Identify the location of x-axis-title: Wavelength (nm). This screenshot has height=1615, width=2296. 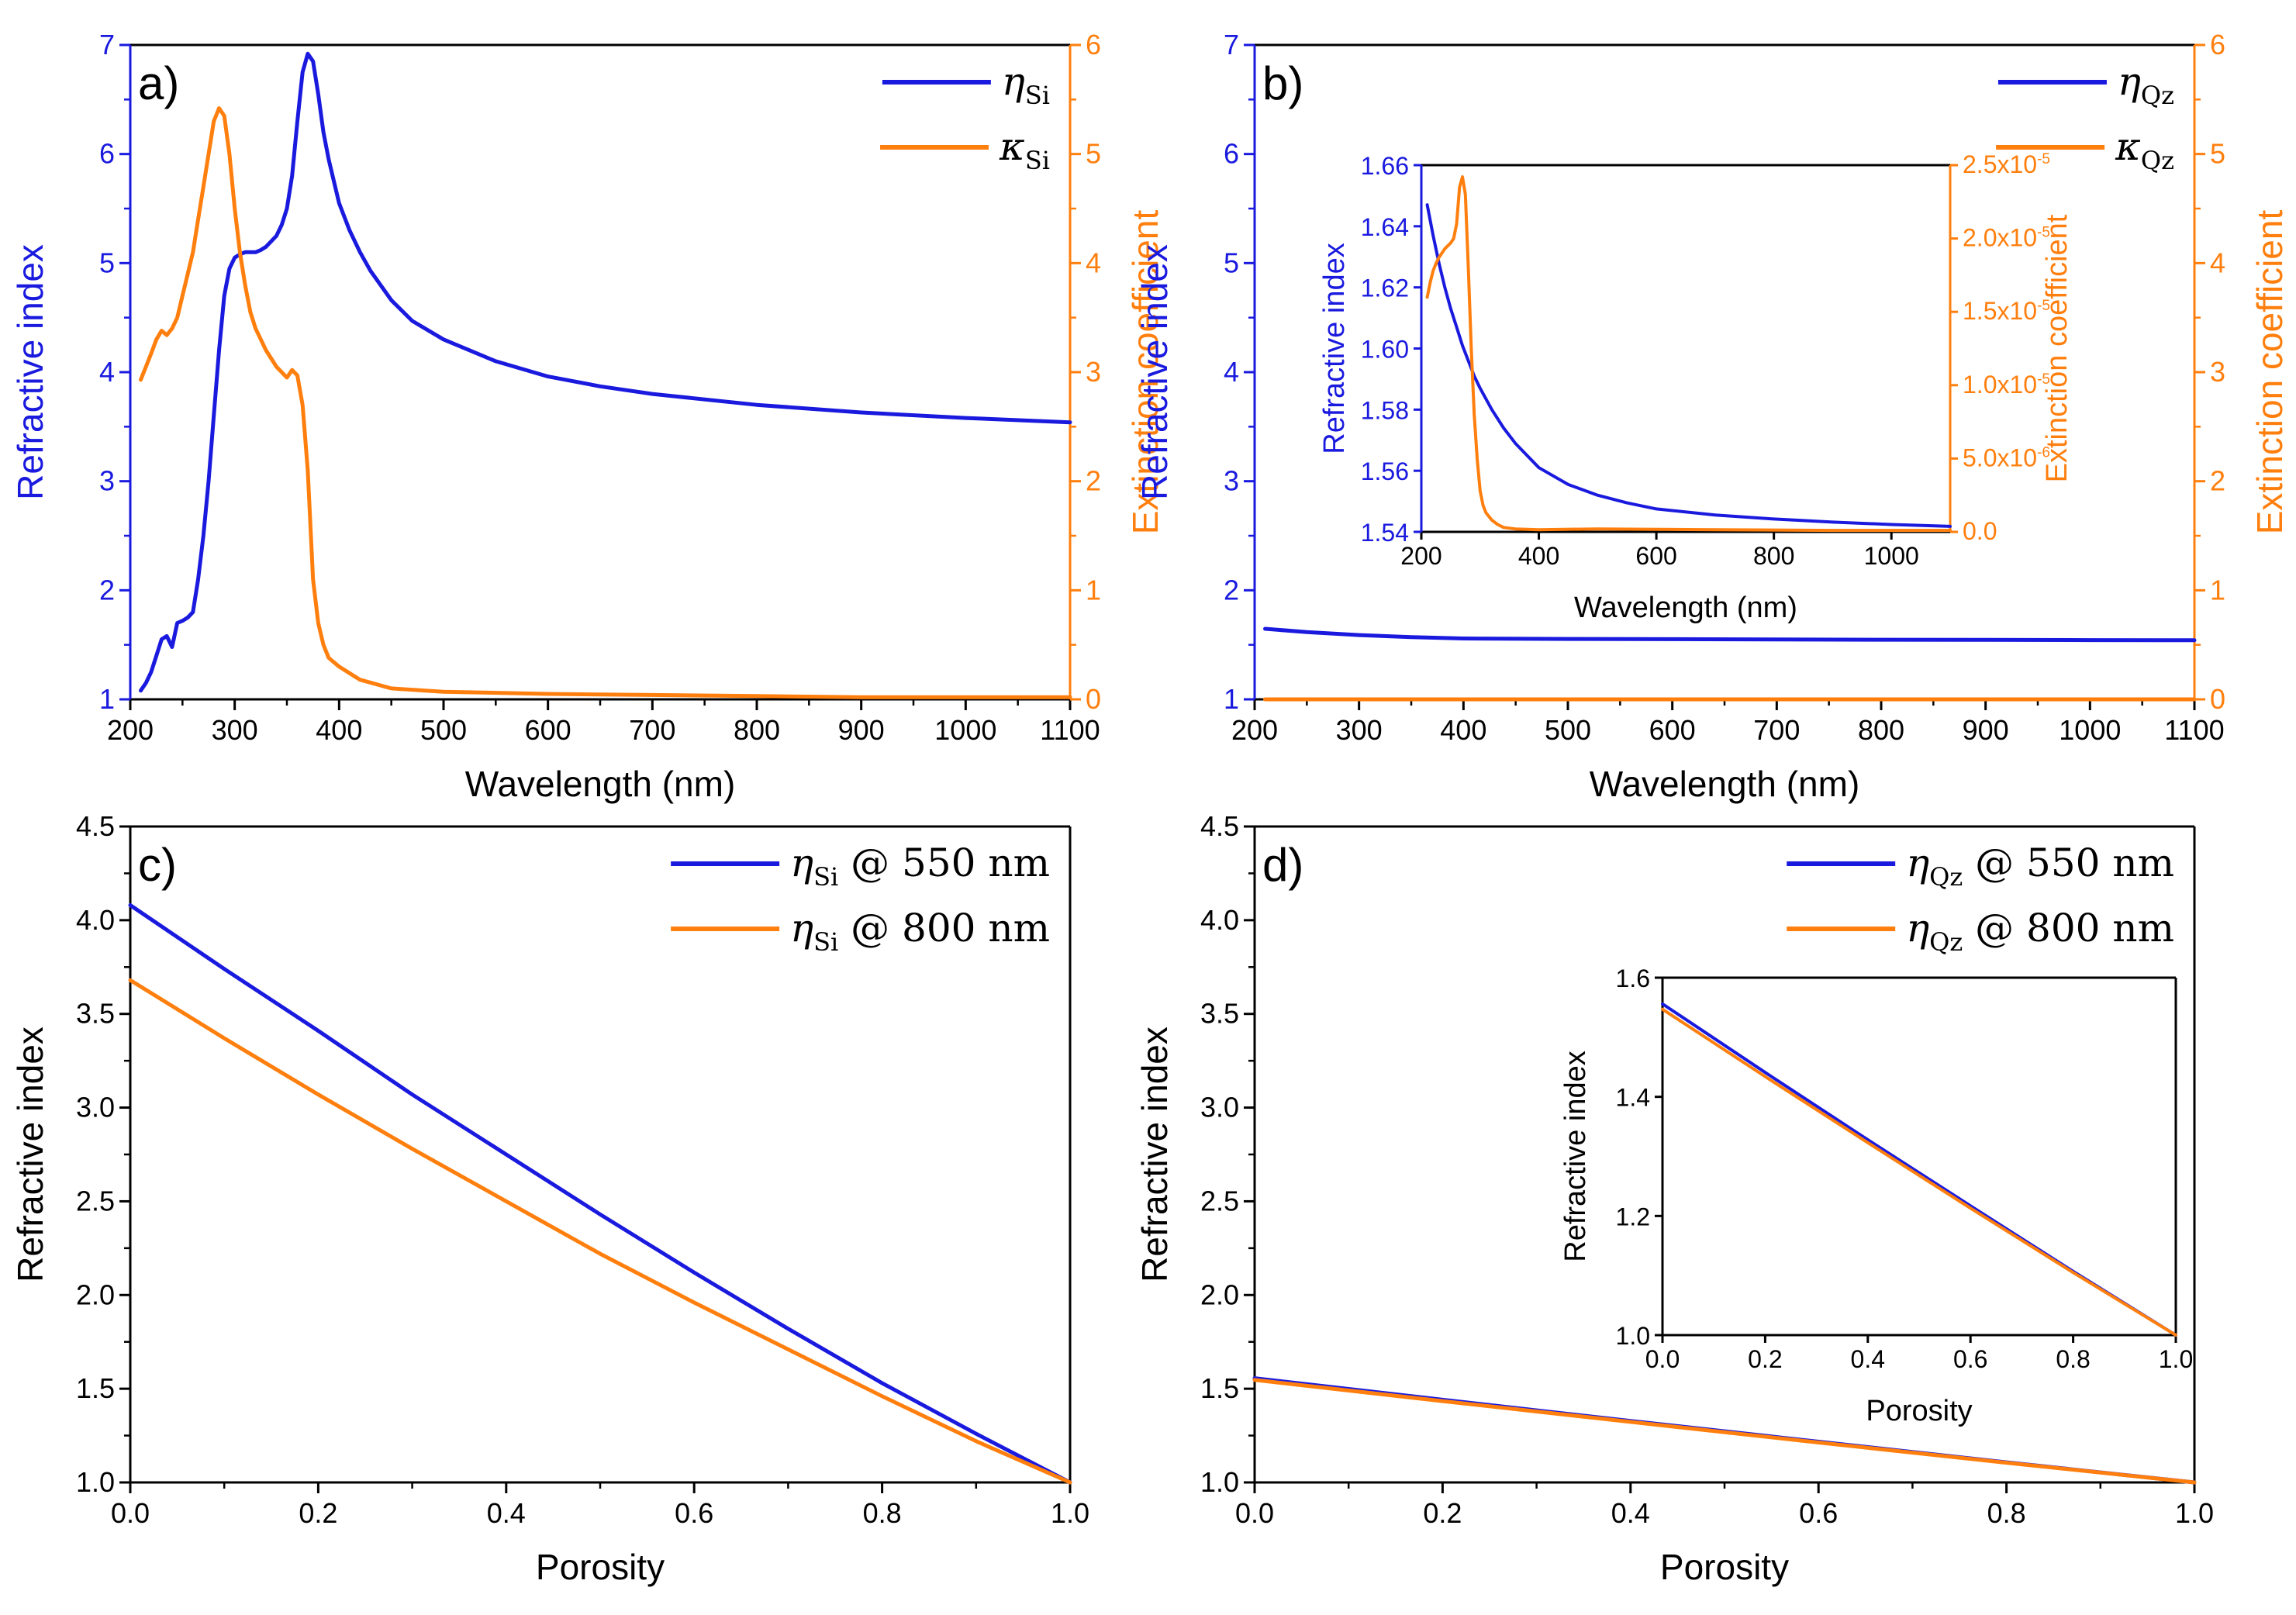
(1685, 608).